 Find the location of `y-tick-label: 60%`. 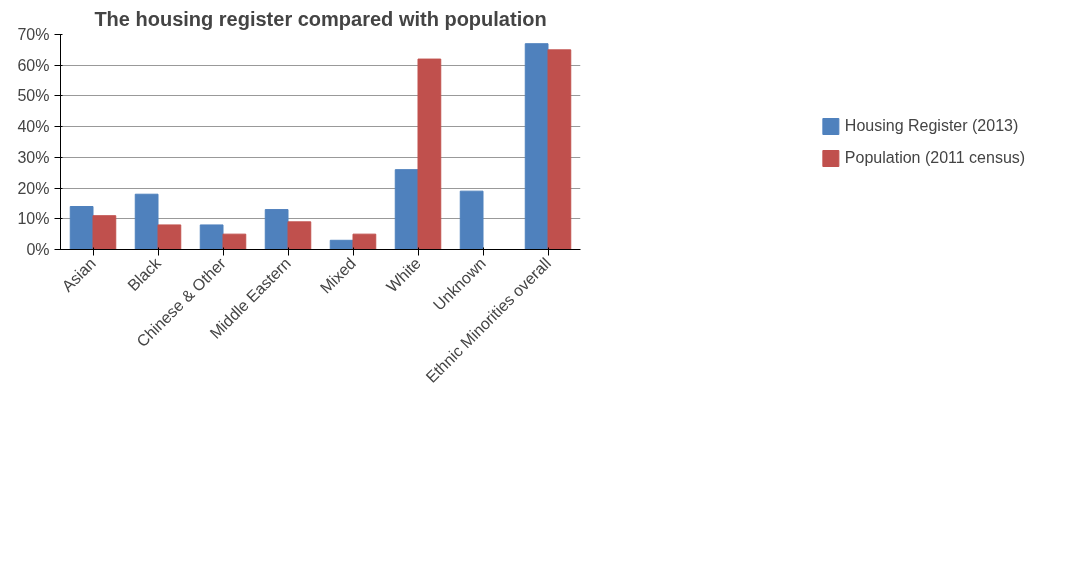

y-tick-label: 60% is located at coordinates (33, 65).